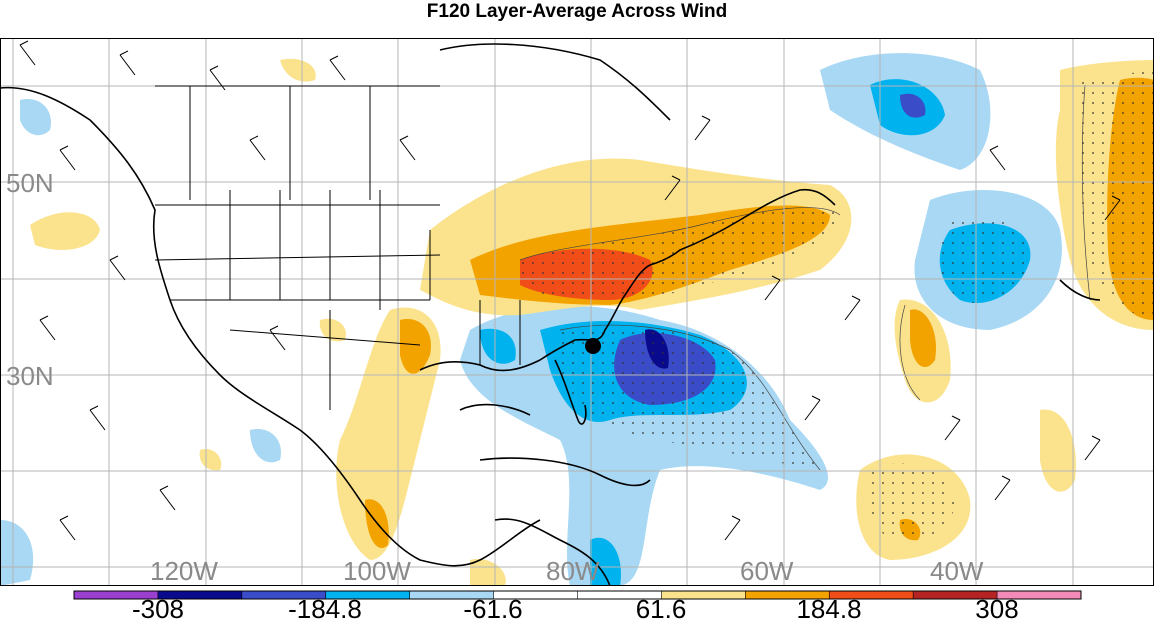 Image resolution: width=1154 pixels, height=624 pixels. I want to click on colorbar-label: 61.6, so click(661, 609).